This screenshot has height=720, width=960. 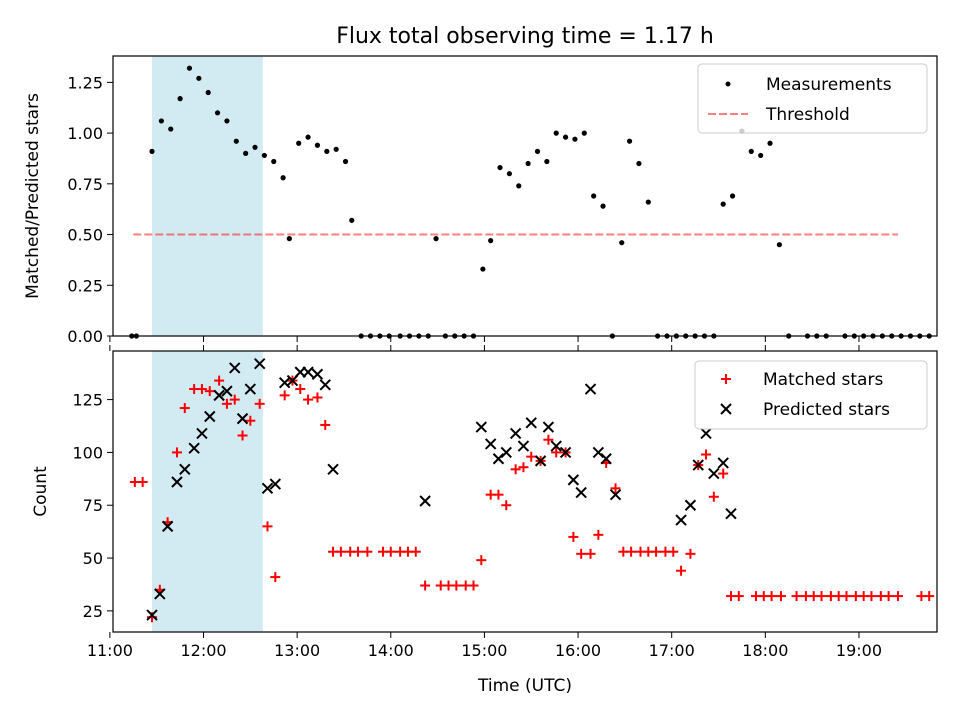 What do you see at coordinates (525, 36) in the screenshot?
I see `chart-title: Flux total observing time = 1.17 h` at bounding box center [525, 36].